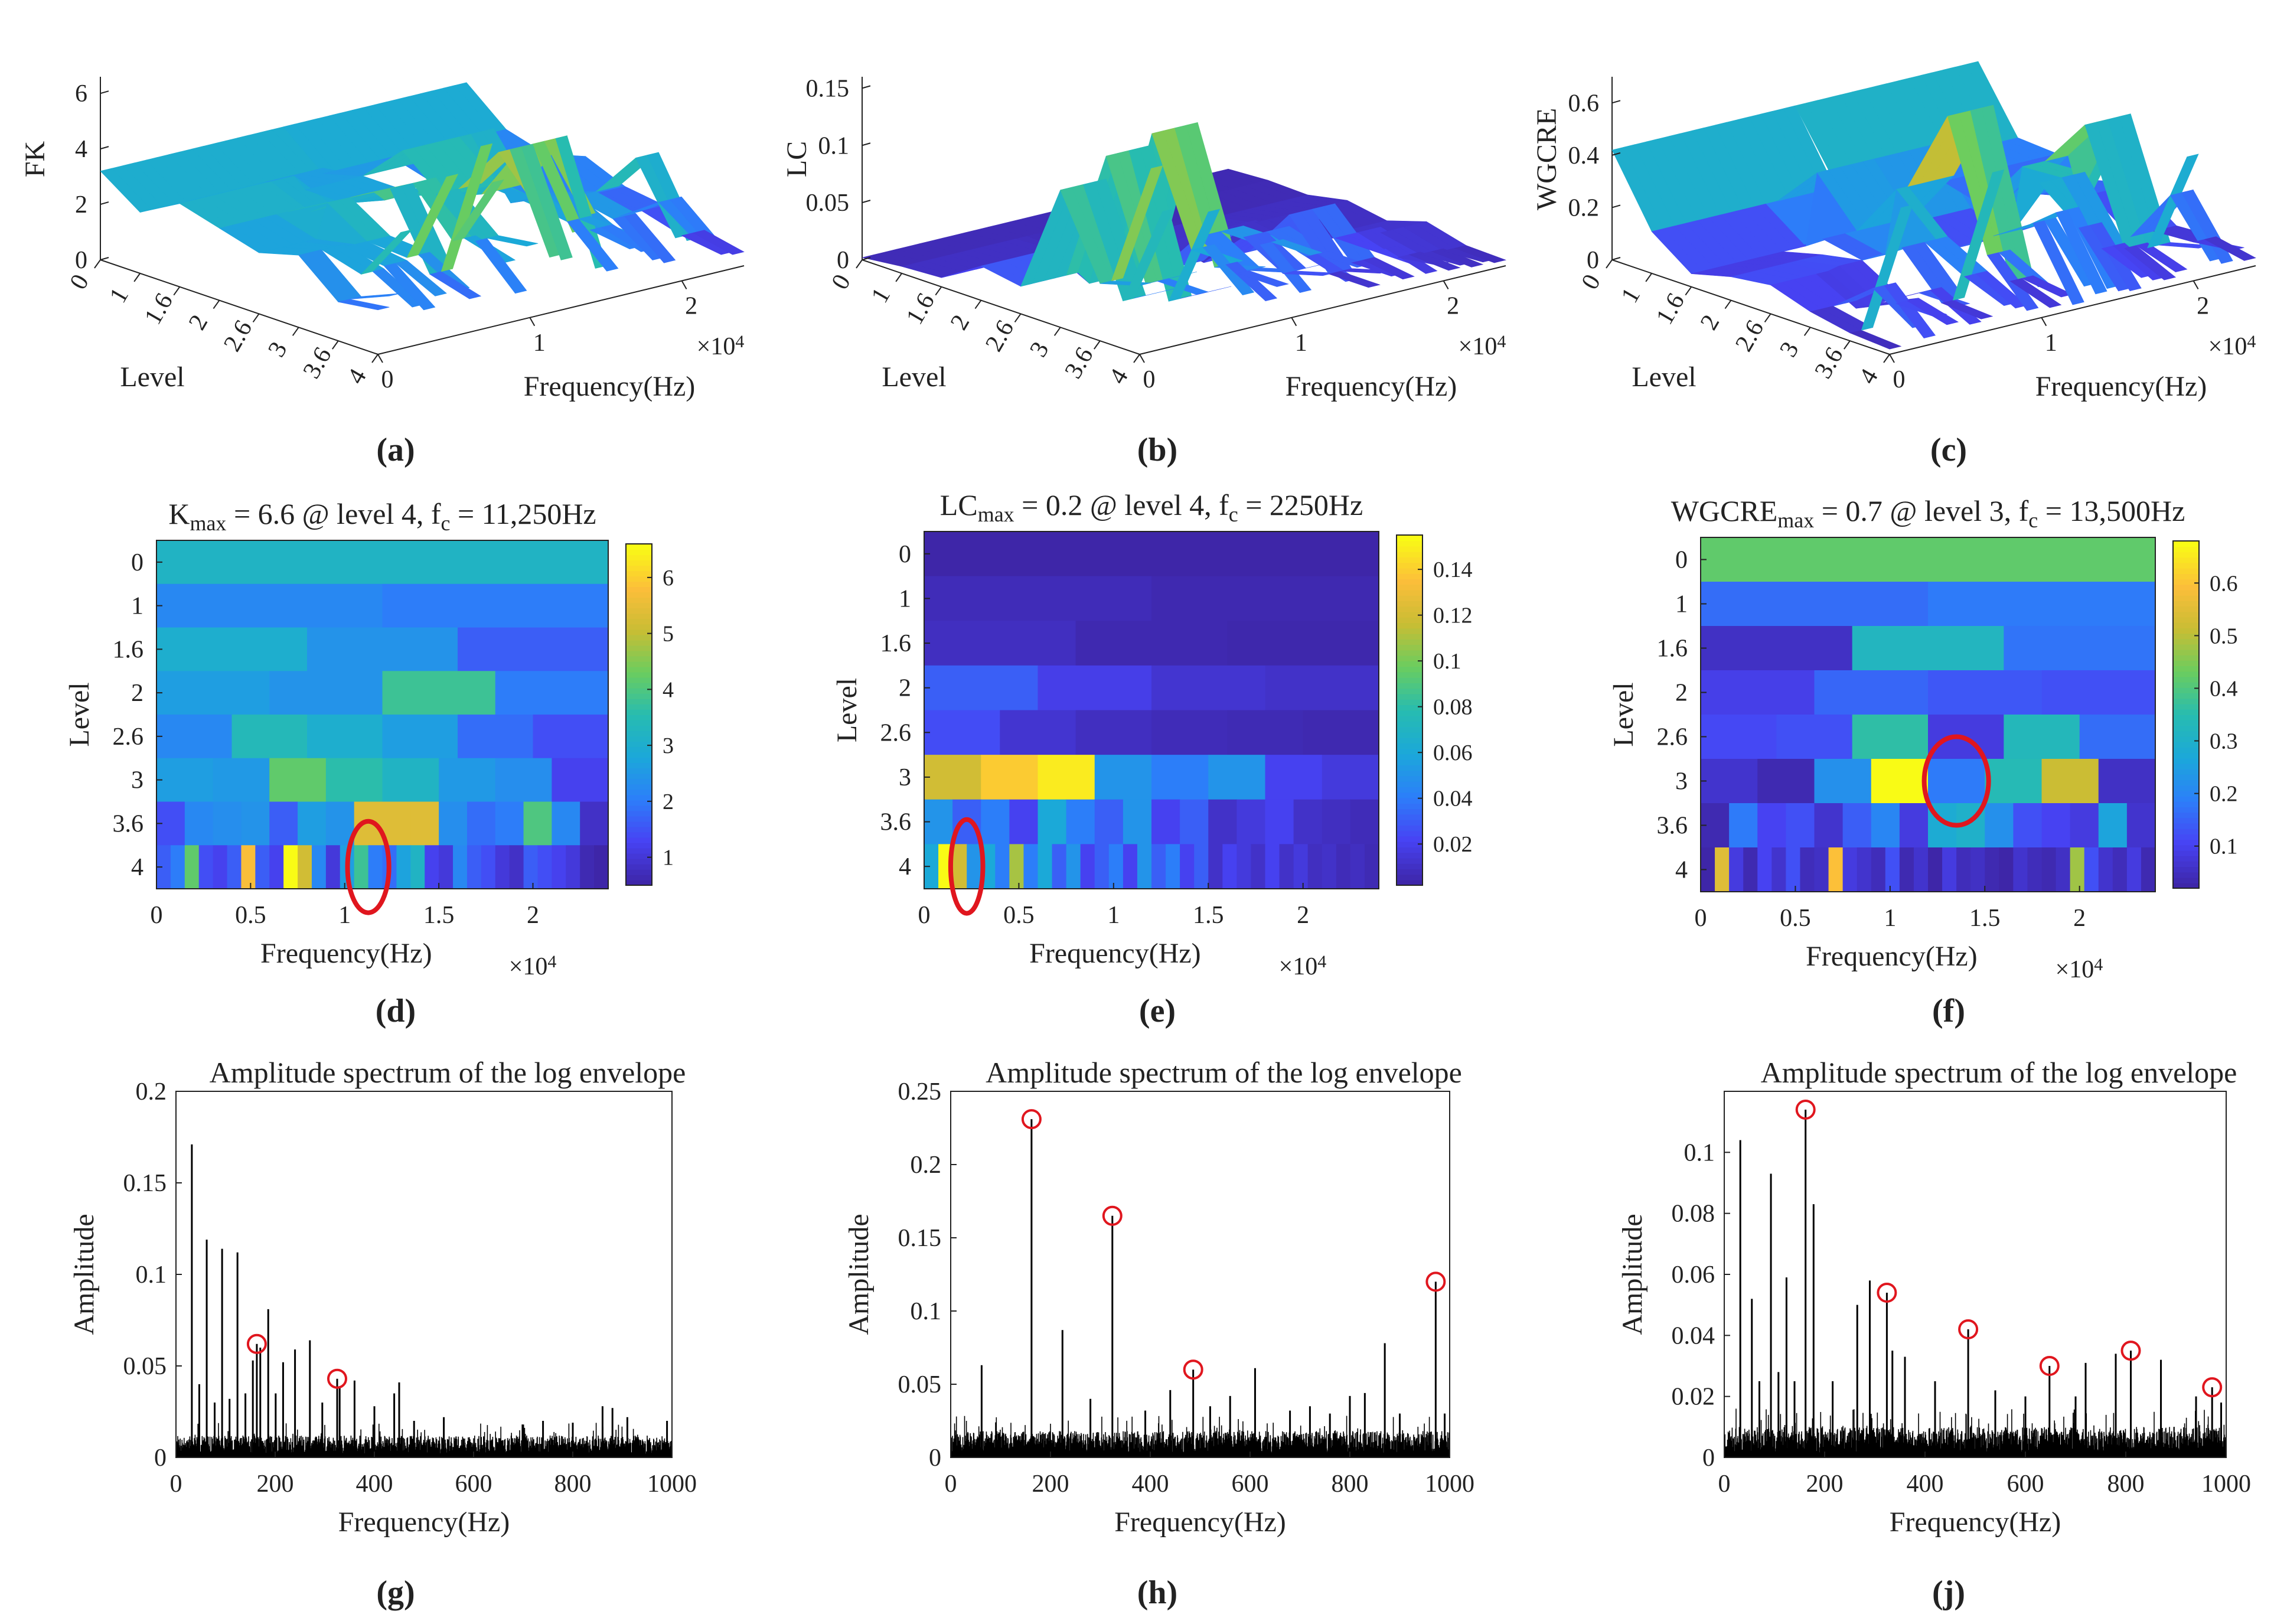  Describe the element at coordinates (1300, 504) in the screenshot. I see `heatmap-1-title-part-4: = 2250Hz` at that location.